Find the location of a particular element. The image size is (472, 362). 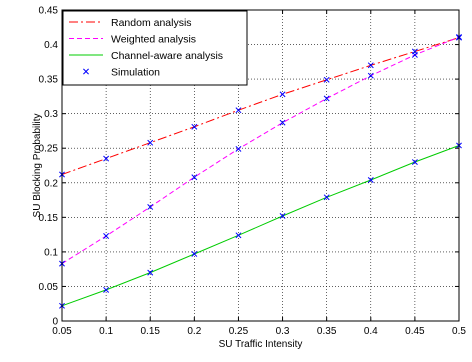

y-tick-label: 0.3 is located at coordinates (51, 114).